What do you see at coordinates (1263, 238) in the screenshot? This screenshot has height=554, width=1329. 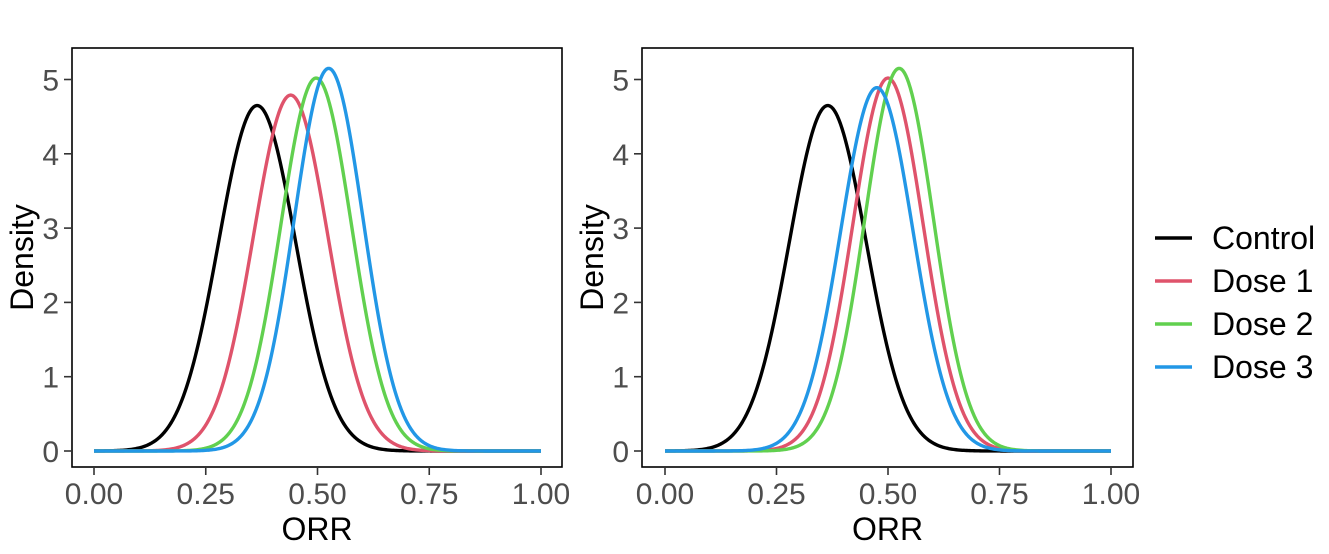 I see `legend-label-control: Control` at bounding box center [1263, 238].